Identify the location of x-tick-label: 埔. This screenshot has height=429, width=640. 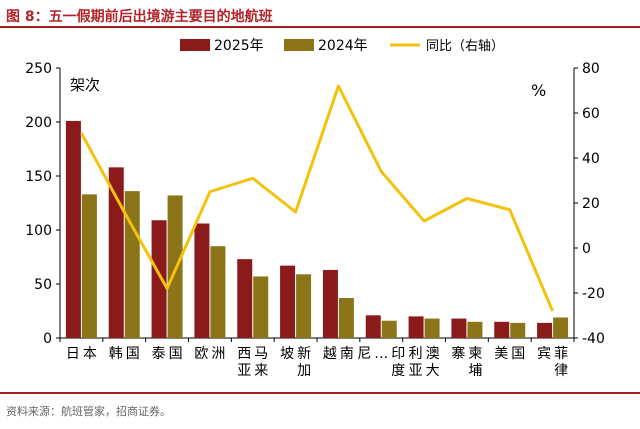
(475, 371).